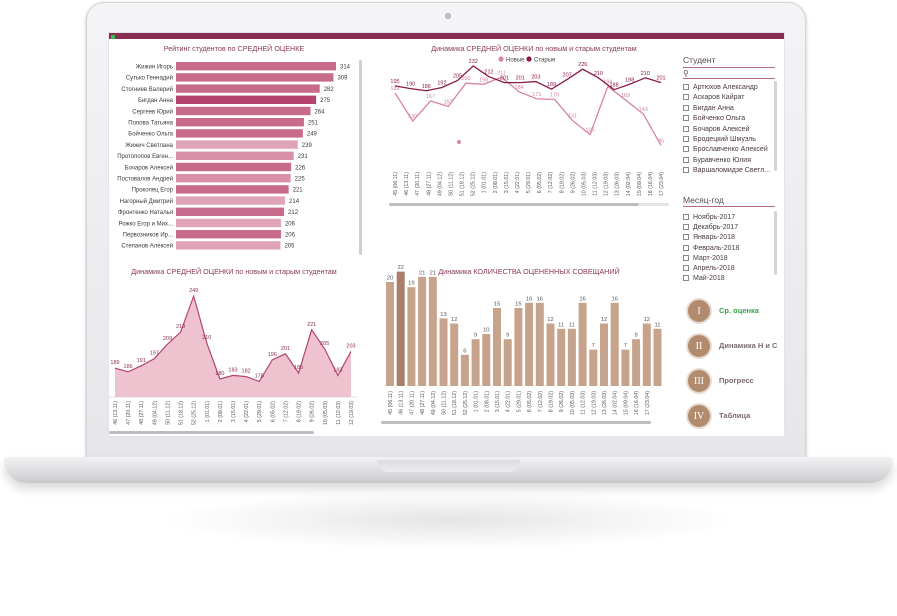 This screenshot has height=616, width=897. I want to click on week-tick-label: 5 (29.01), so click(529, 182).